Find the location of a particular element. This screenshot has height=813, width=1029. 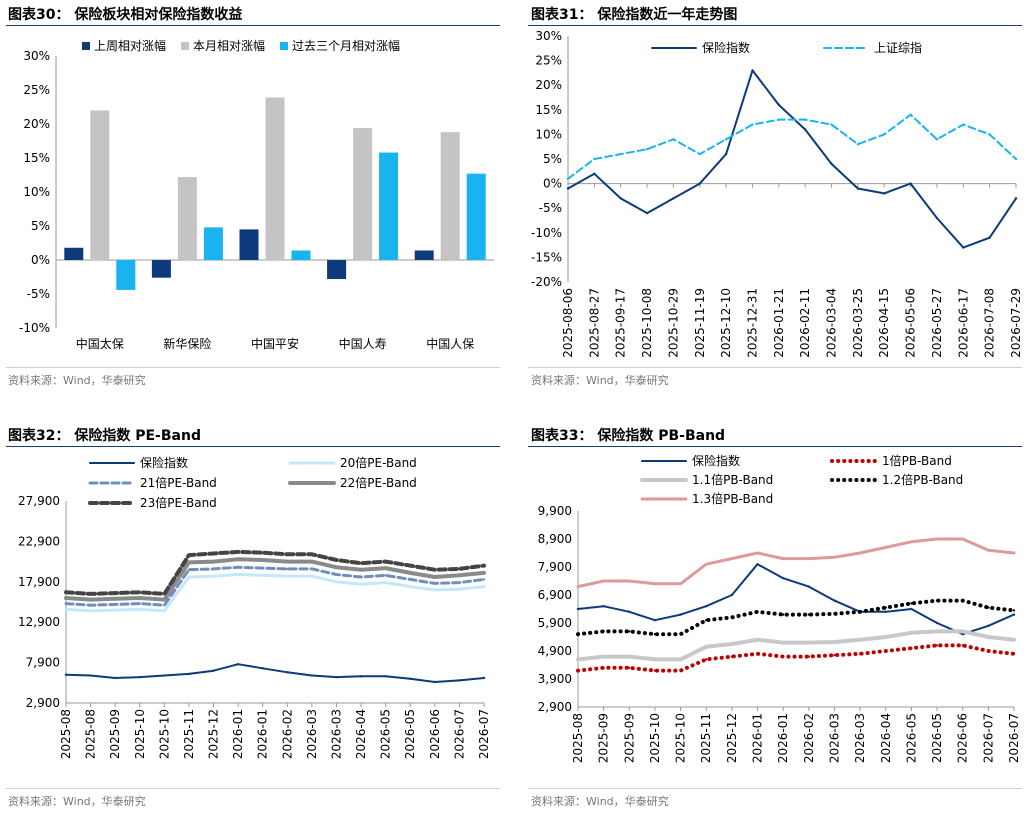

x-tick-label: 2026-03-04 is located at coordinates (832, 323).